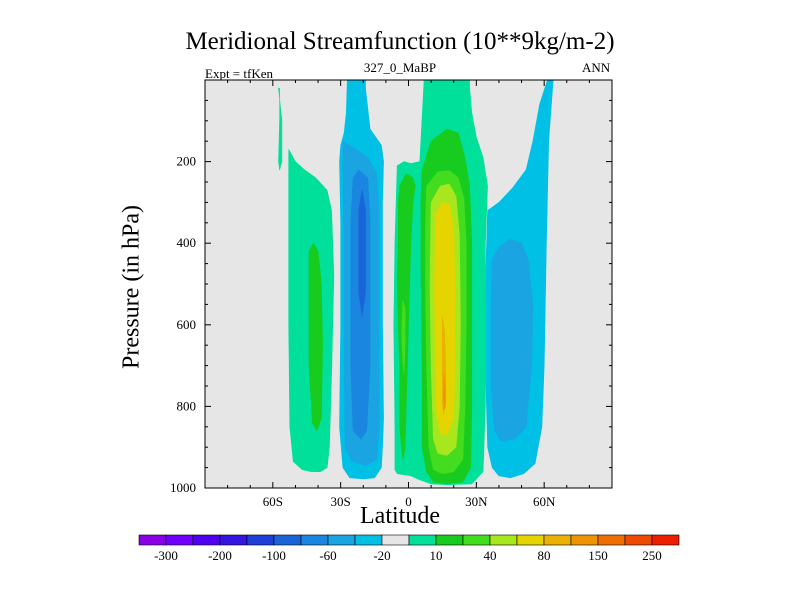 Image resolution: width=800 pixels, height=600 pixels. Describe the element at coordinates (187, 405) in the screenshot. I see `y-tick-label: 800` at that location.